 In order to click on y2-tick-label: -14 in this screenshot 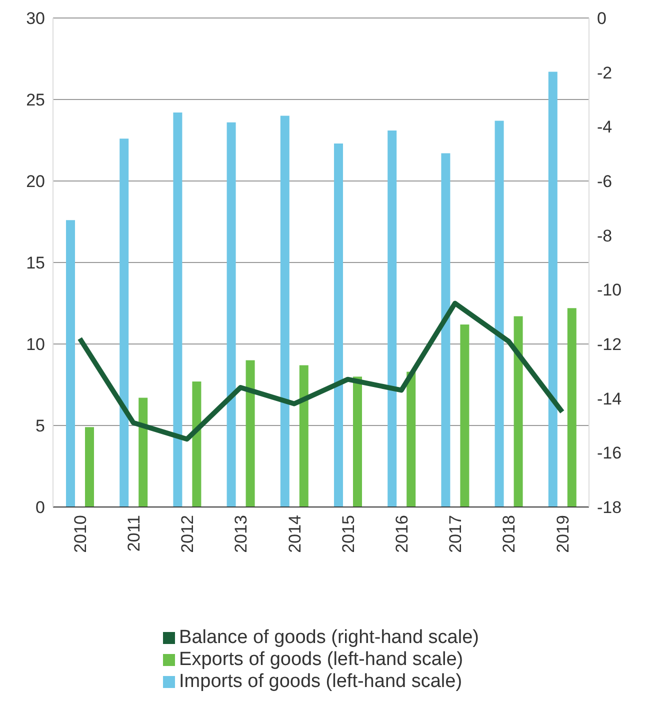, I will do `click(609, 398)`.